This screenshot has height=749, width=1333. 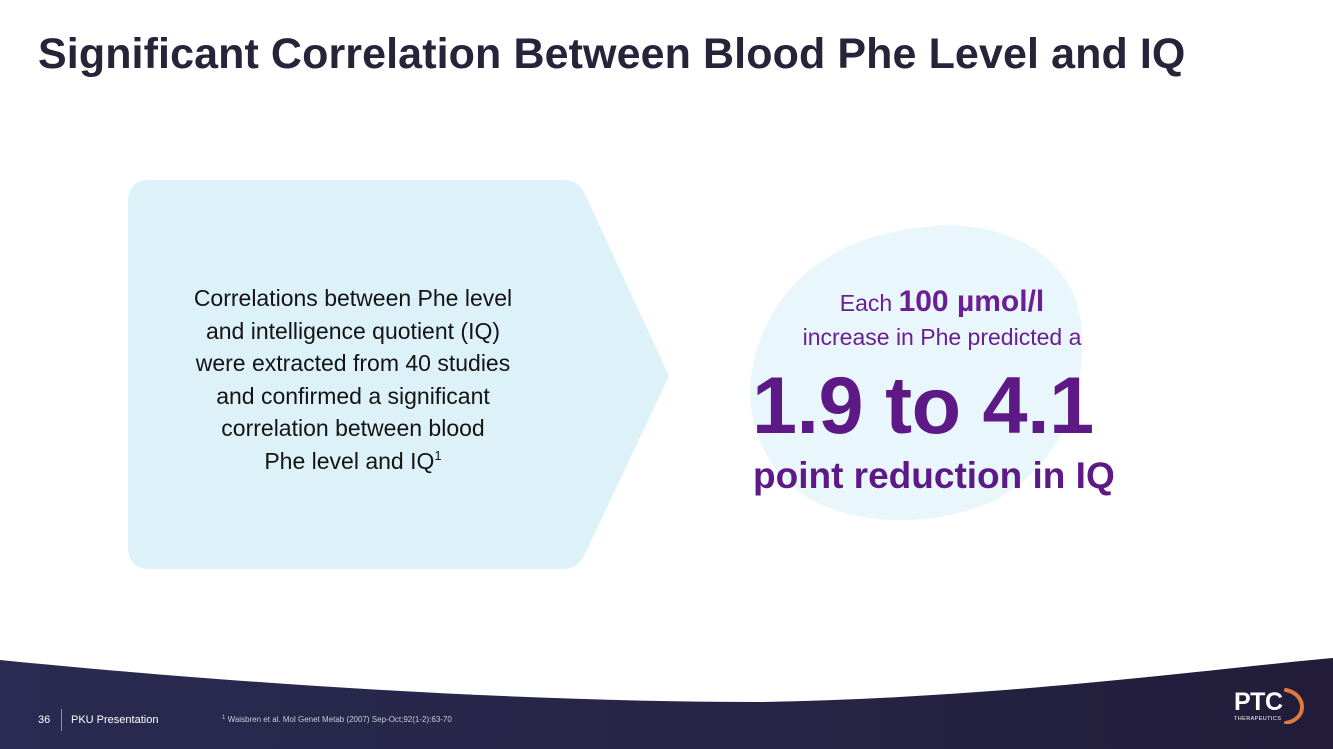 I want to click on footer-divider, so click(x=61, y=720).